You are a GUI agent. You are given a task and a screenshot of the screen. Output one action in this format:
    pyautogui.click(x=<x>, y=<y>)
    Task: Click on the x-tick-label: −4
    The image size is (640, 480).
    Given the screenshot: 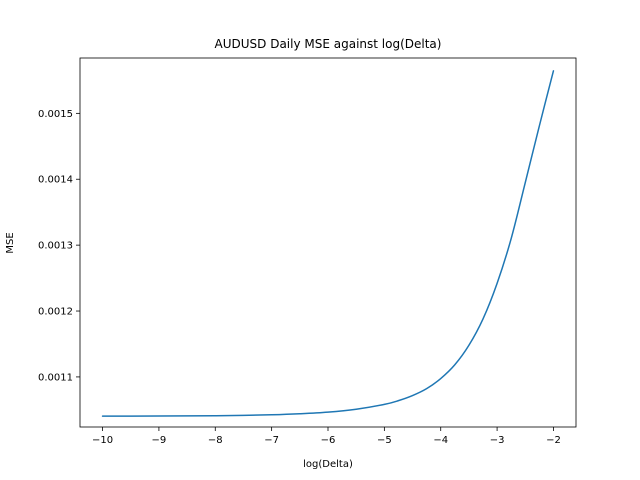 What is the action you would take?
    pyautogui.click(x=440, y=440)
    